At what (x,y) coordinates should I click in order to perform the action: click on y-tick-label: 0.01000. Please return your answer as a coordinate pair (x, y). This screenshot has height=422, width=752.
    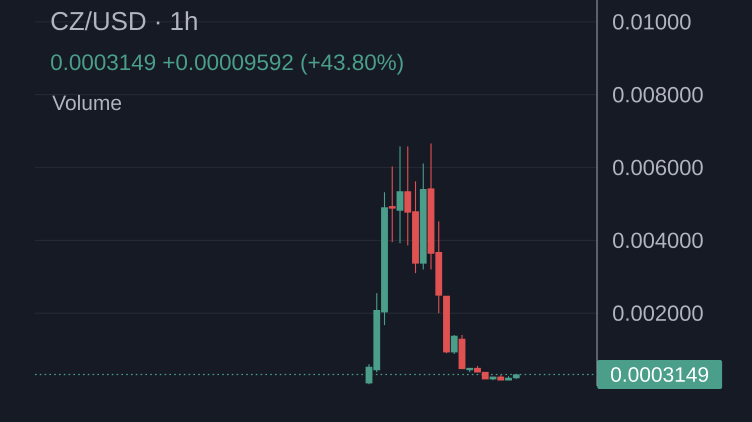
    Looking at the image, I should click on (652, 22).